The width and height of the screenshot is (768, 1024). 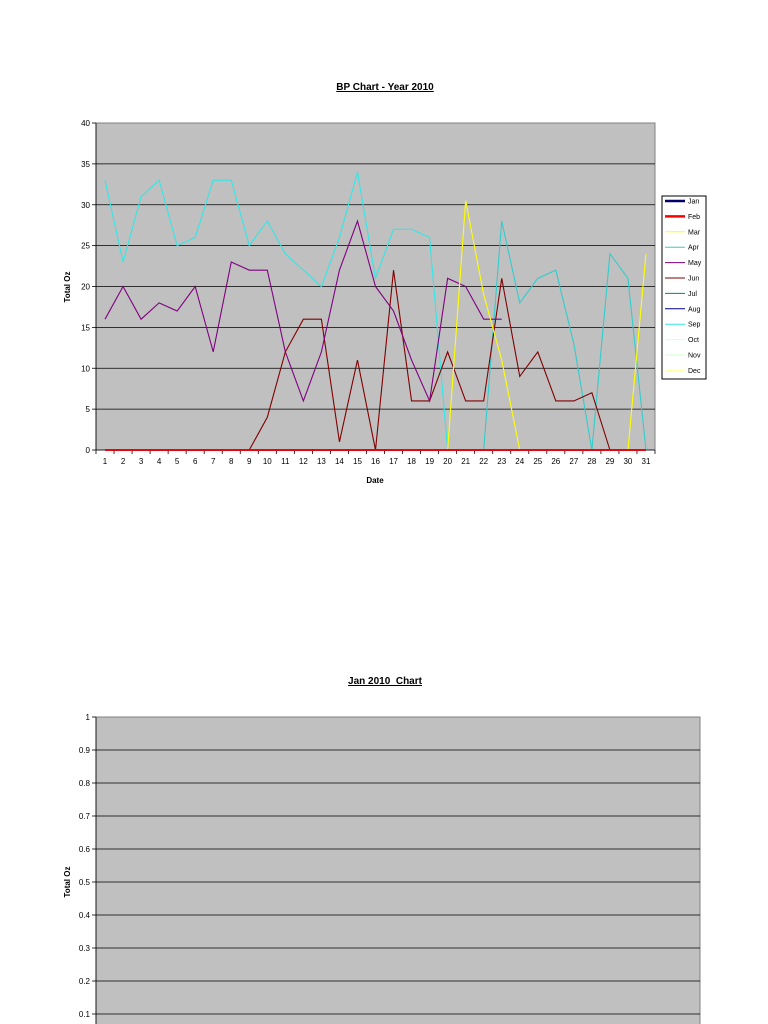 I want to click on y-tick-label: 20, so click(x=85, y=287).